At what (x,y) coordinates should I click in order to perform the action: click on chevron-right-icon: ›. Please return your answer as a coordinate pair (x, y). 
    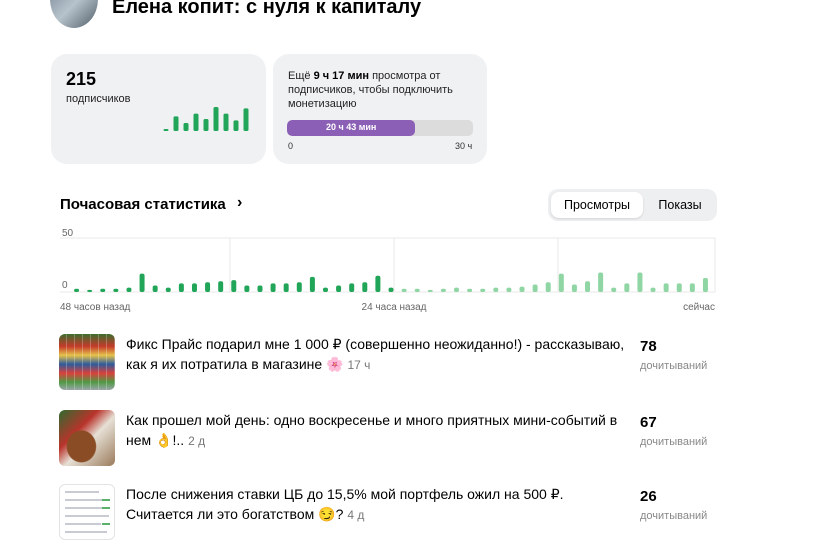
    Looking at the image, I should click on (240, 202).